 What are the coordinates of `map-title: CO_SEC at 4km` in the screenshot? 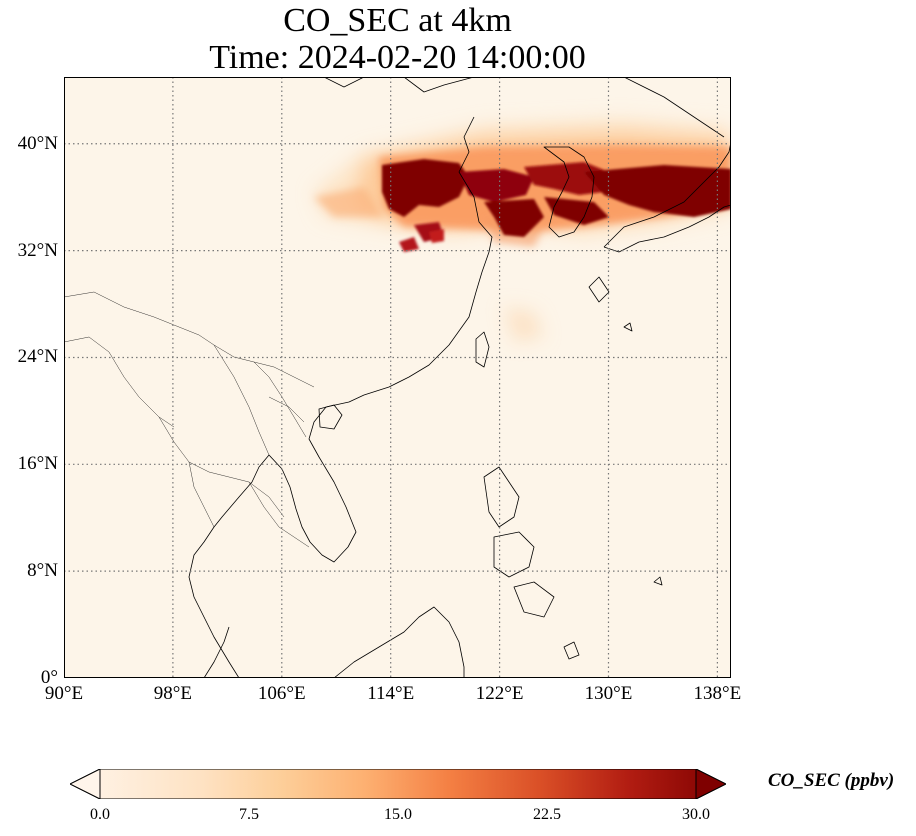 It's located at (397, 20).